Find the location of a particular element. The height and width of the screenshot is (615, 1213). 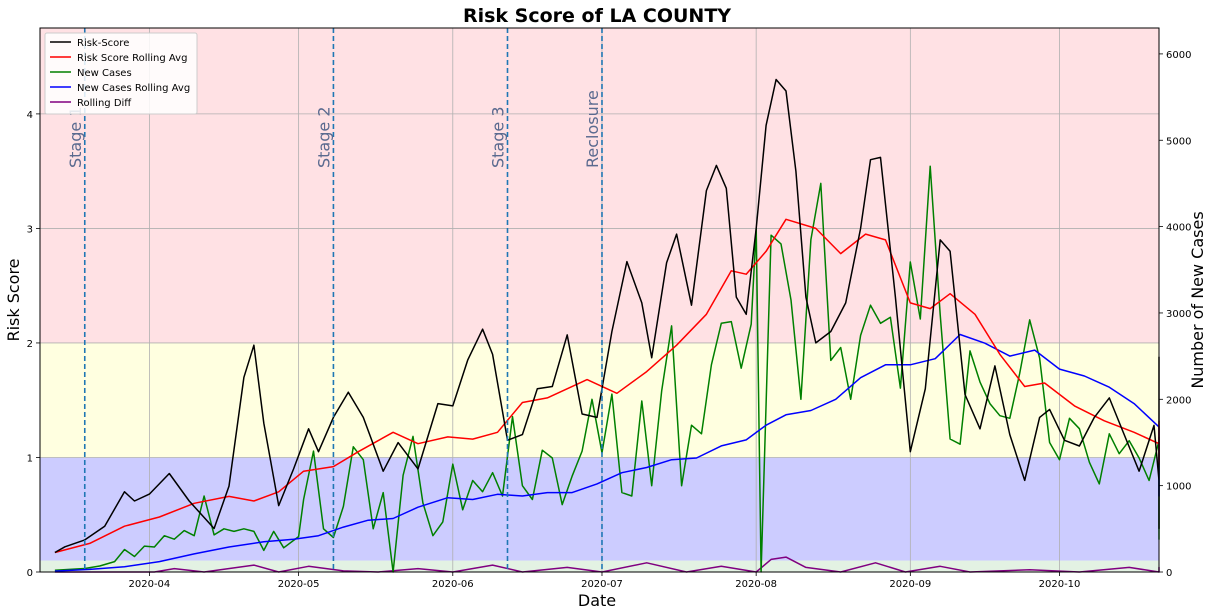

left-axis-ticks: 0 1 2 3 4 is located at coordinates (33, 344).